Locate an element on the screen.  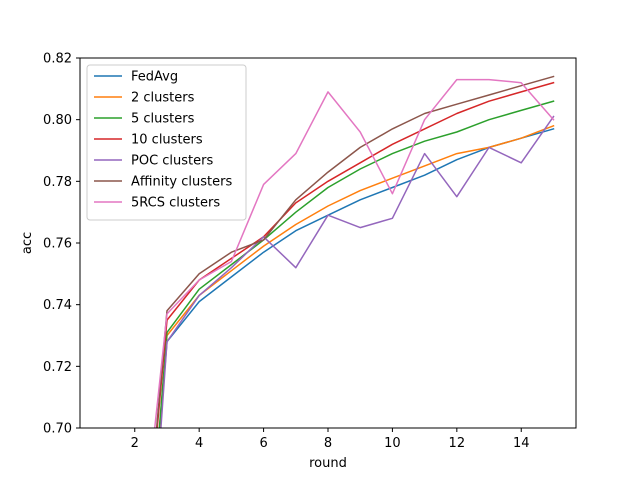
y-axis: 0.70 0.72 0.74 0.76 0.78 0.80 0.82 is located at coordinates (61, 244).